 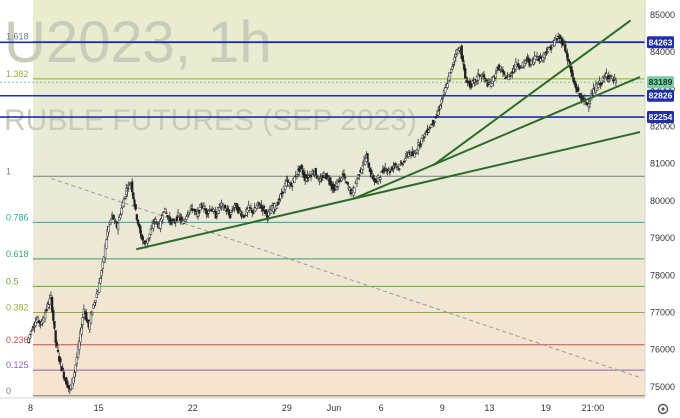 What do you see at coordinates (662, 126) in the screenshot?
I see `price-tick-label: 82000` at bounding box center [662, 126].